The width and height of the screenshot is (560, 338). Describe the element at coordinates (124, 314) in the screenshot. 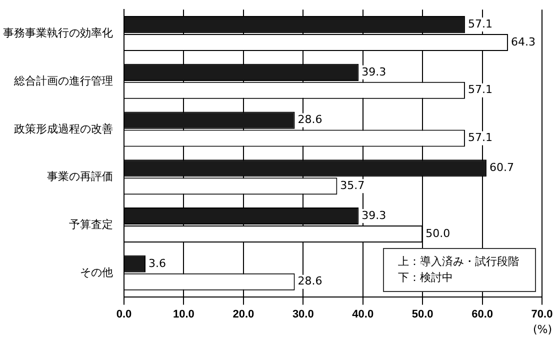

I see `x-tick-label: 0.0` at that location.